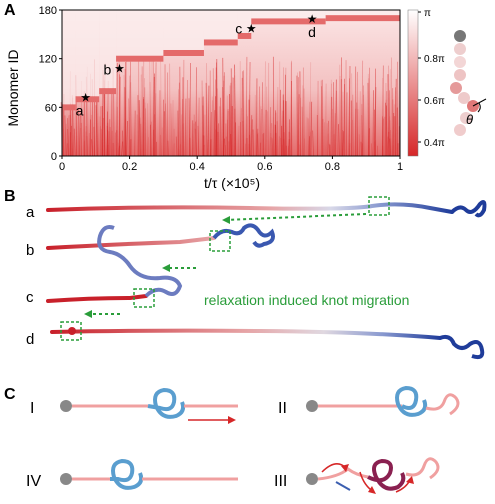  Describe the element at coordinates (264, 167) in the screenshot. I see `x-tick-label: 0.6` at that location.